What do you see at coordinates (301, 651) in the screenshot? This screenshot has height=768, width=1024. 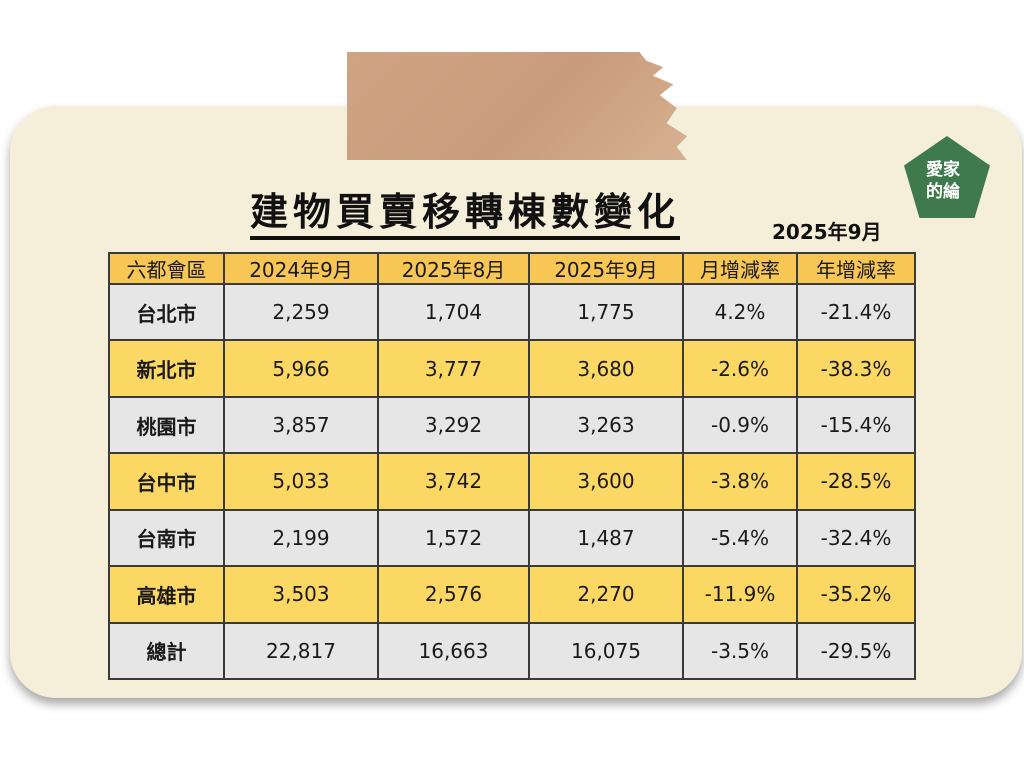 I see `table-cell: 22,817` at bounding box center [301, 651].